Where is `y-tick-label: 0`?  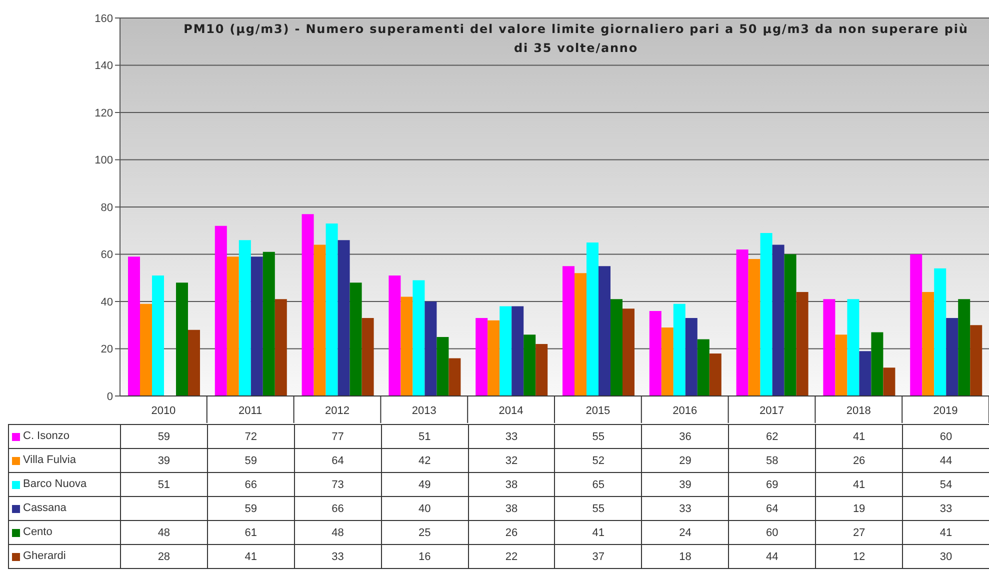
y-tick-label: 0 is located at coordinates (109, 396).